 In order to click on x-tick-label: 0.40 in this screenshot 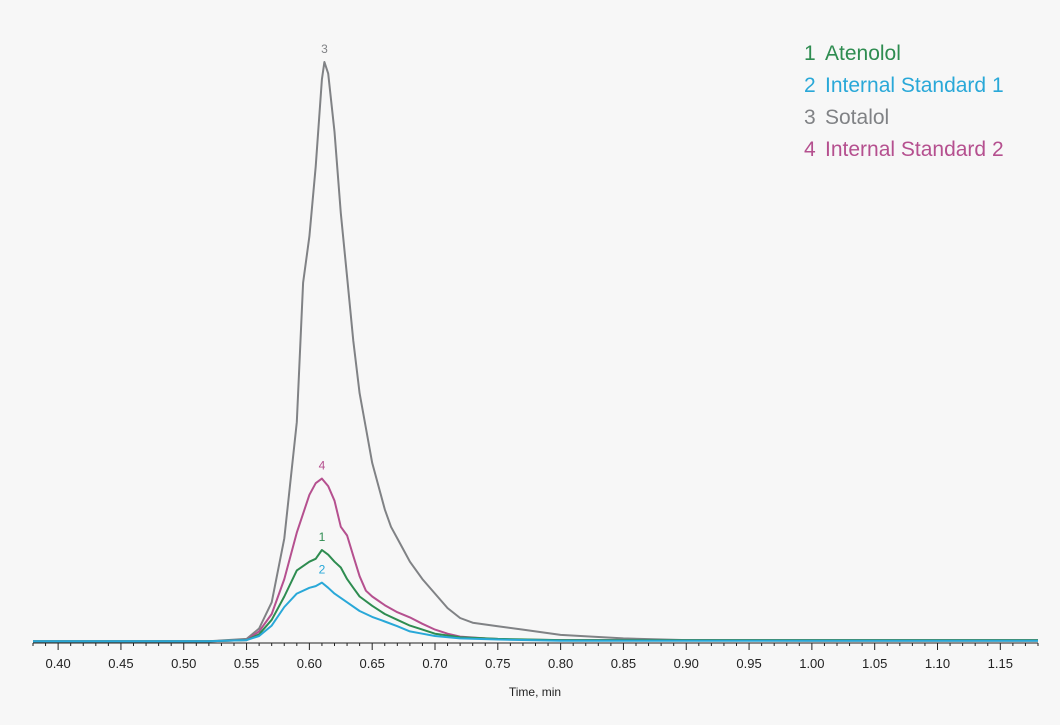, I will do `click(57, 663)`.